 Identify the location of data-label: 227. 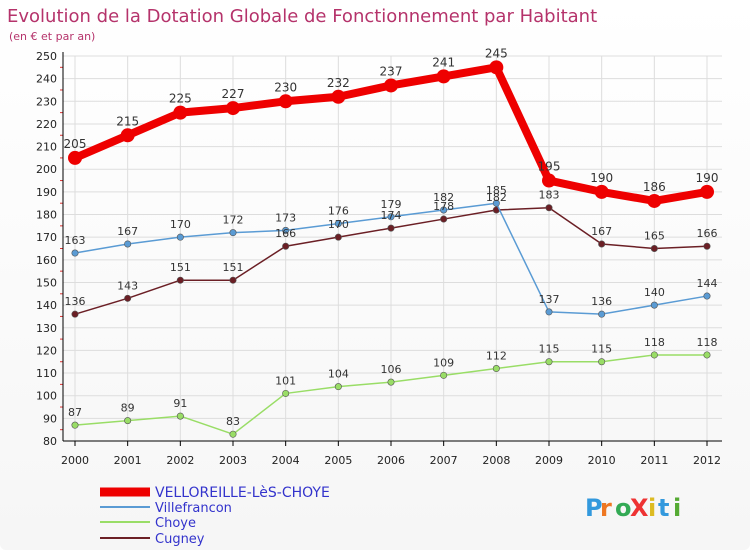
(233, 94).